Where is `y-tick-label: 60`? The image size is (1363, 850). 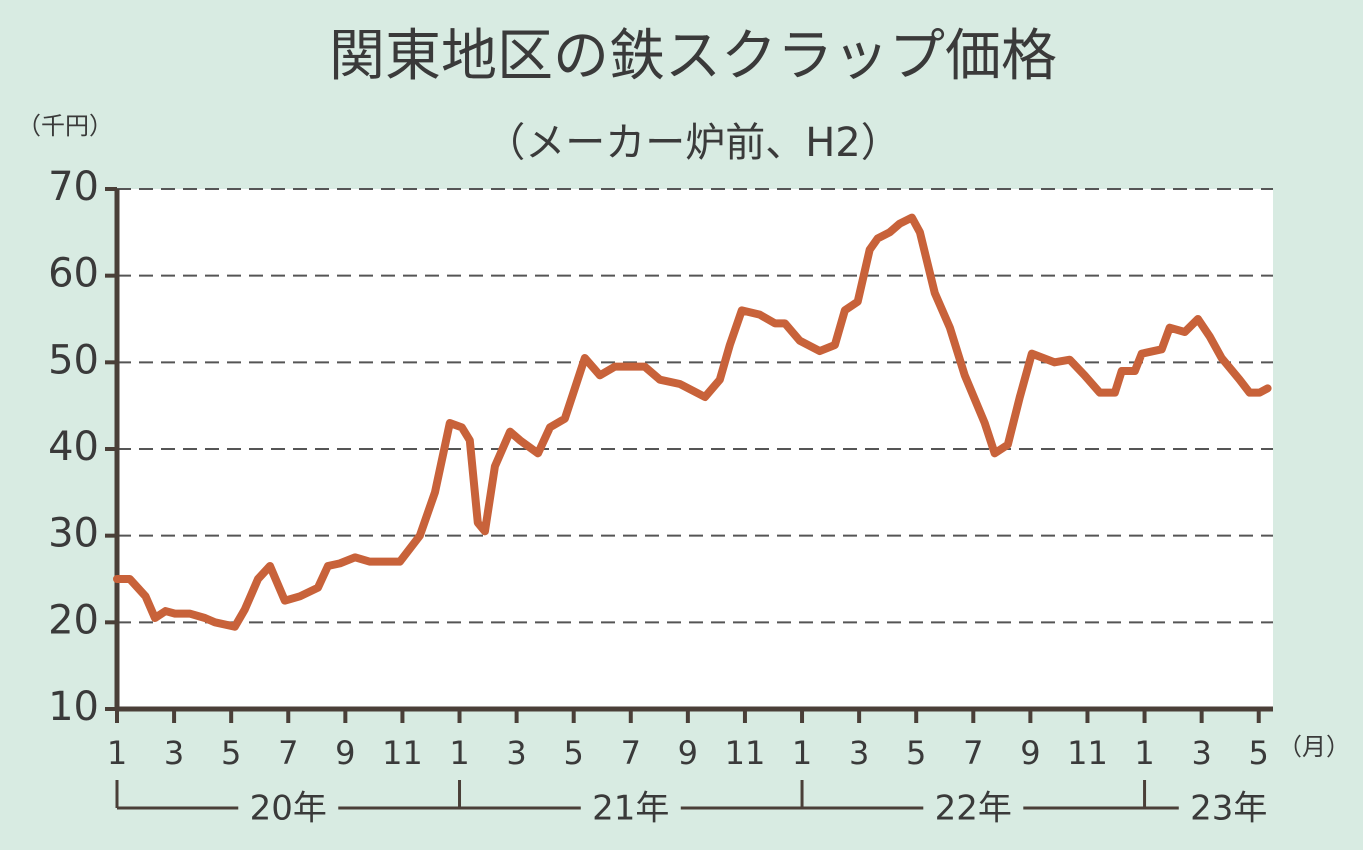 y-tick-label: 60 is located at coordinates (73, 274).